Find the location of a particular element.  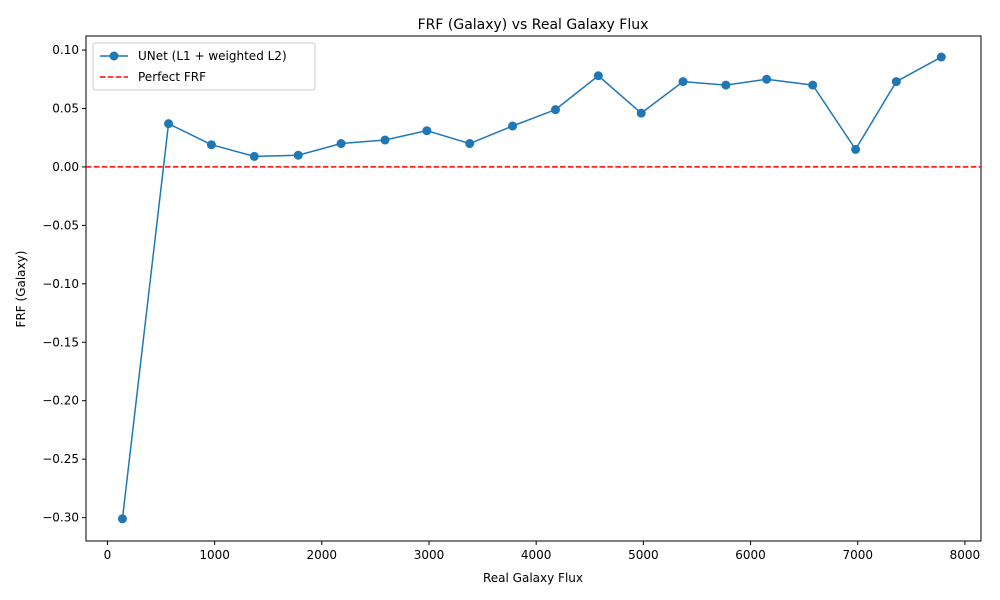

y-tick-label: 0.10 is located at coordinates (65, 50).